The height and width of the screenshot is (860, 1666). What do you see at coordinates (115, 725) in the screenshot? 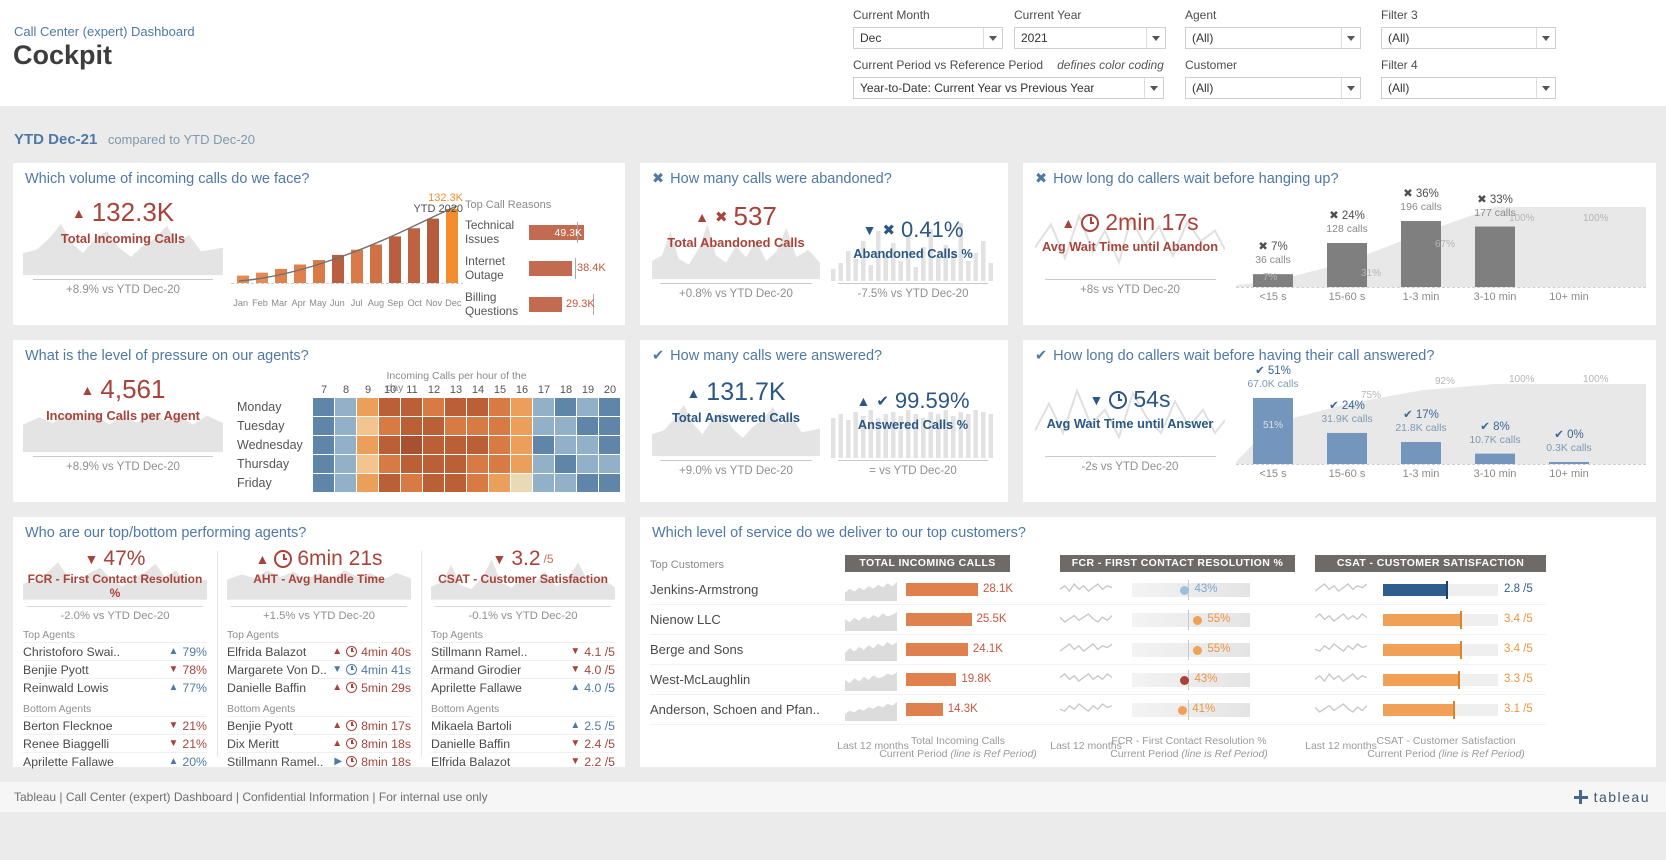
I see `agent-row: Berton Flecknoe ▼ 21%` at bounding box center [115, 725].